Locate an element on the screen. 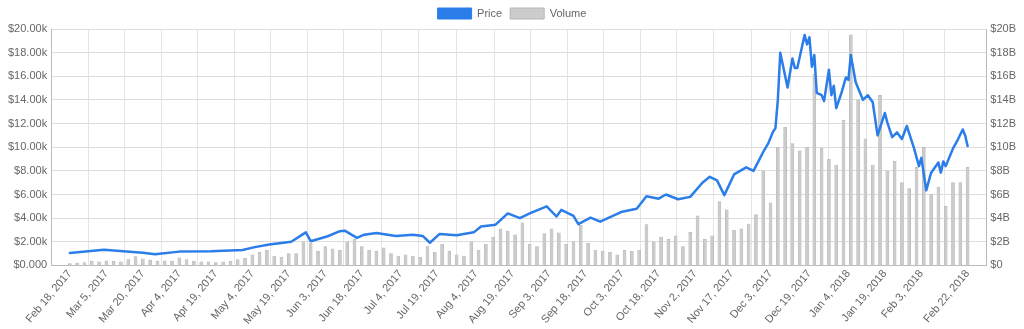 This screenshot has height=329, width=1024. y-tick-label: $10.00k is located at coordinates (27, 146).